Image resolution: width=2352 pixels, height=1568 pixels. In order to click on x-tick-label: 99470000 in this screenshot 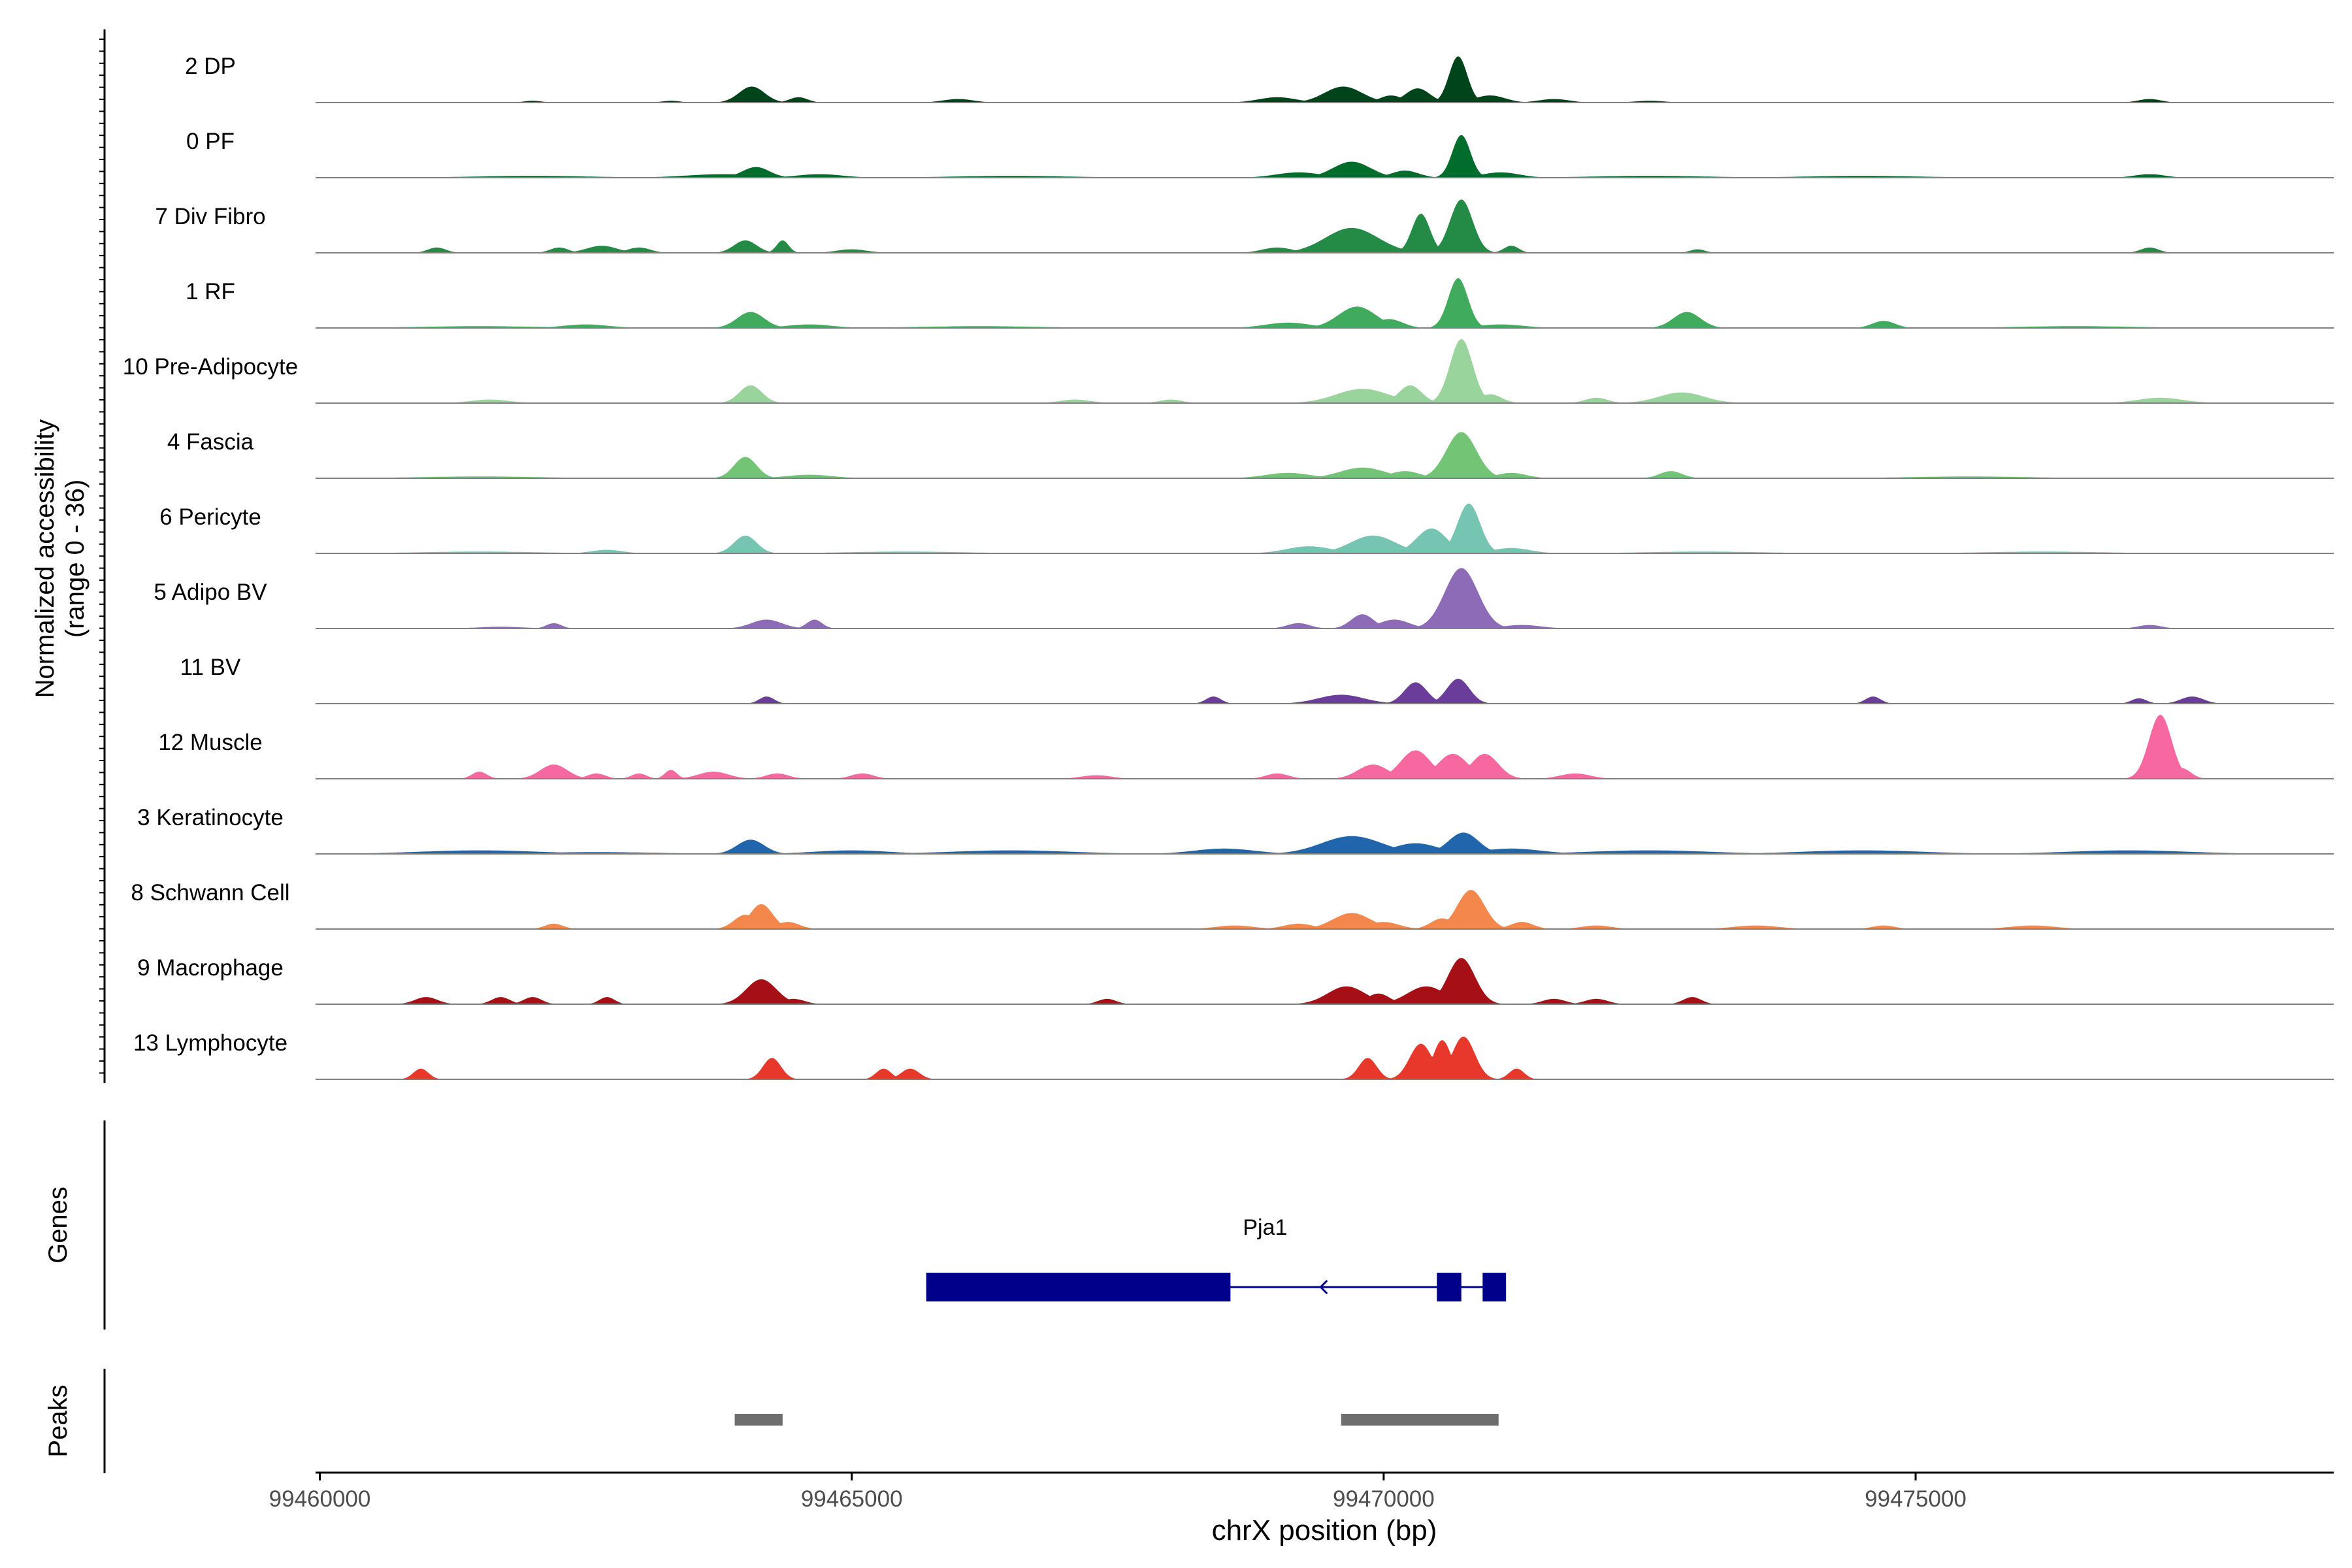, I will do `click(1384, 1499)`.